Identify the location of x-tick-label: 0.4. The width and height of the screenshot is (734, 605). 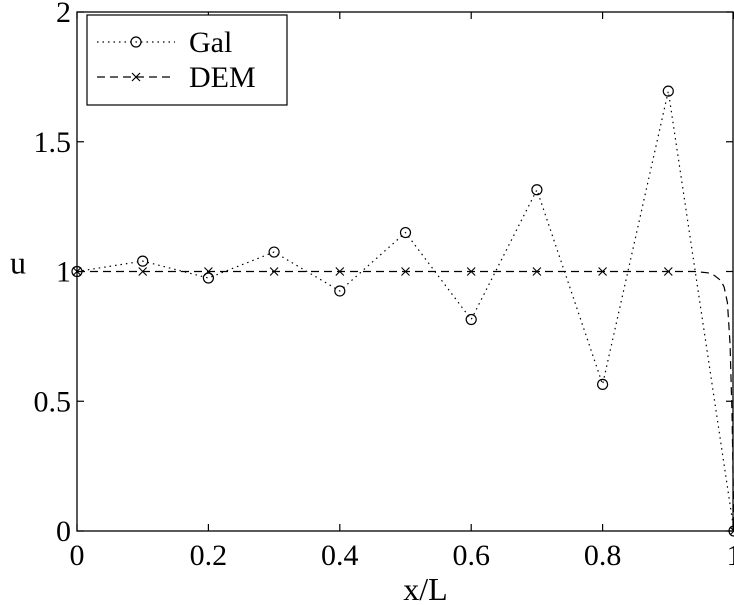
(340, 555).